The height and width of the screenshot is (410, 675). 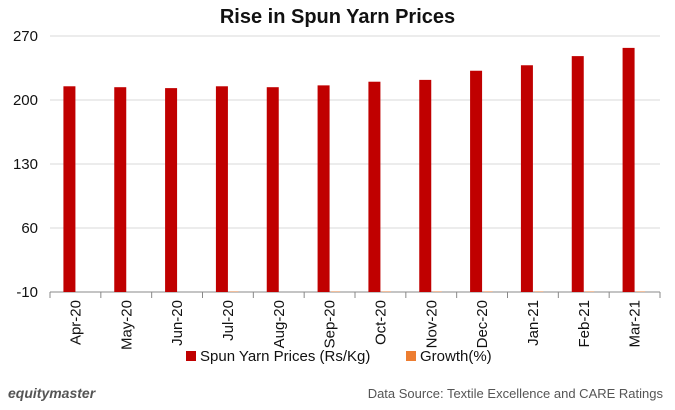 What do you see at coordinates (126, 325) in the screenshot?
I see `x-tick-label: May-20` at bounding box center [126, 325].